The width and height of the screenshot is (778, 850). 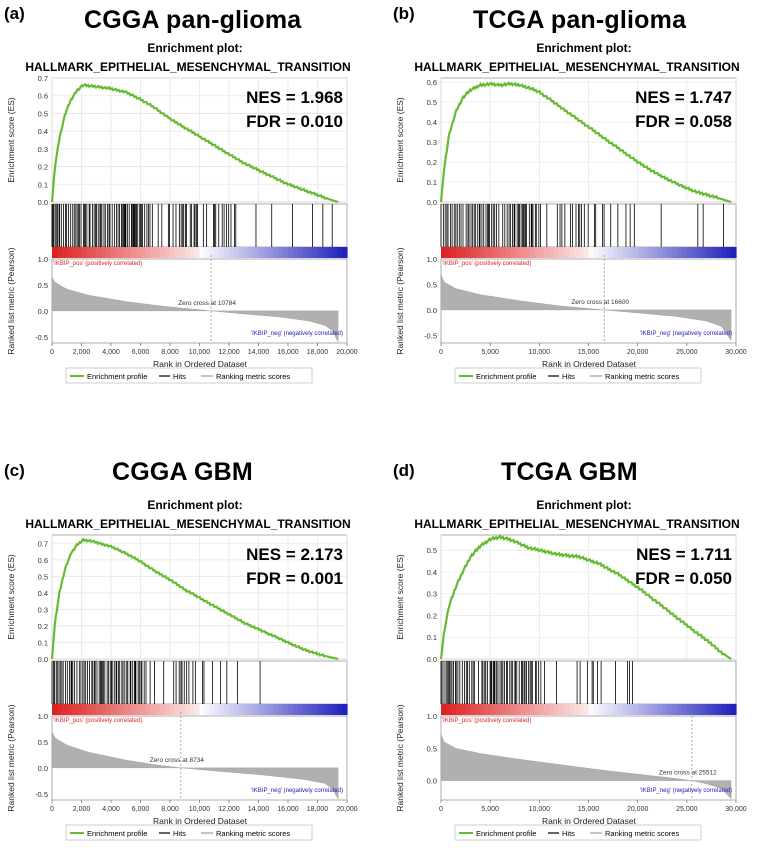 What do you see at coordinates (170, 352) in the screenshot?
I see `x-tick-label: 8,000` at bounding box center [170, 352].